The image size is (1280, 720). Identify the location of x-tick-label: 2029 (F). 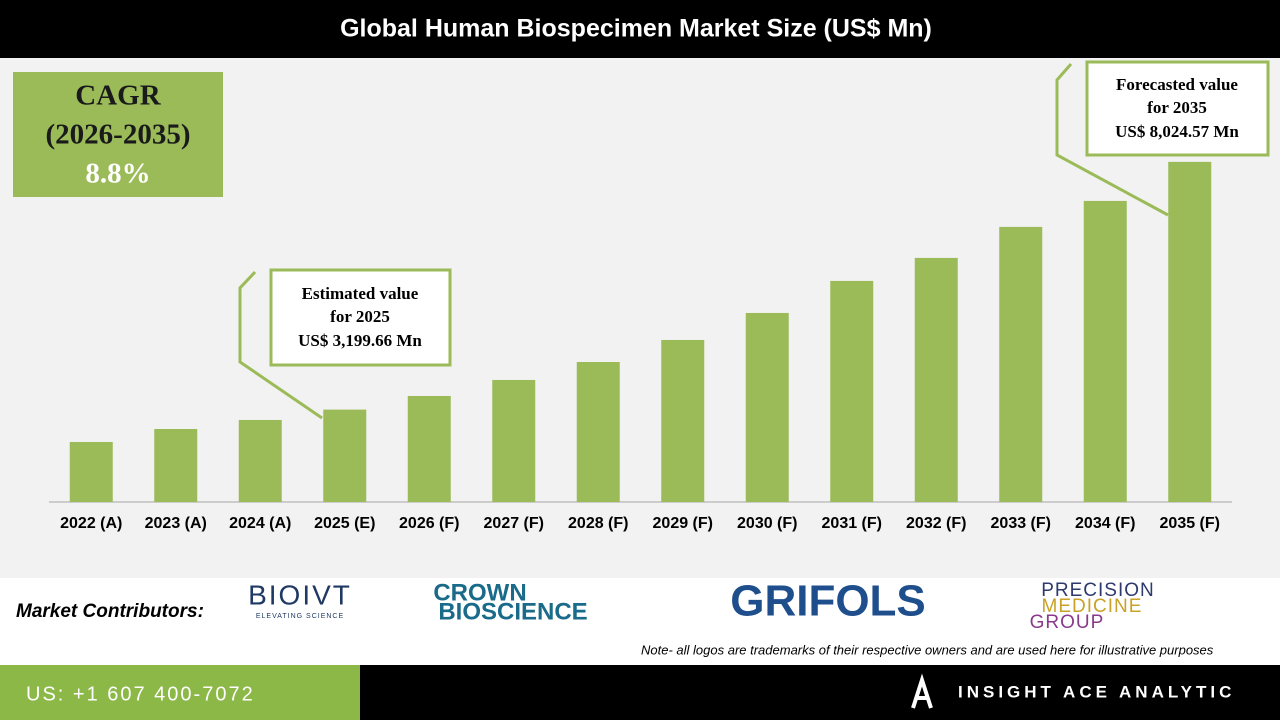
(683, 523).